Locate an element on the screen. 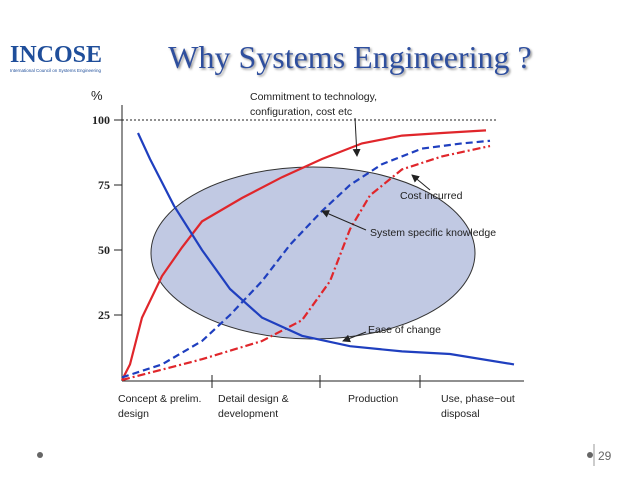 The width and height of the screenshot is (638, 479). logo: INCOSE is located at coordinates (56, 55).